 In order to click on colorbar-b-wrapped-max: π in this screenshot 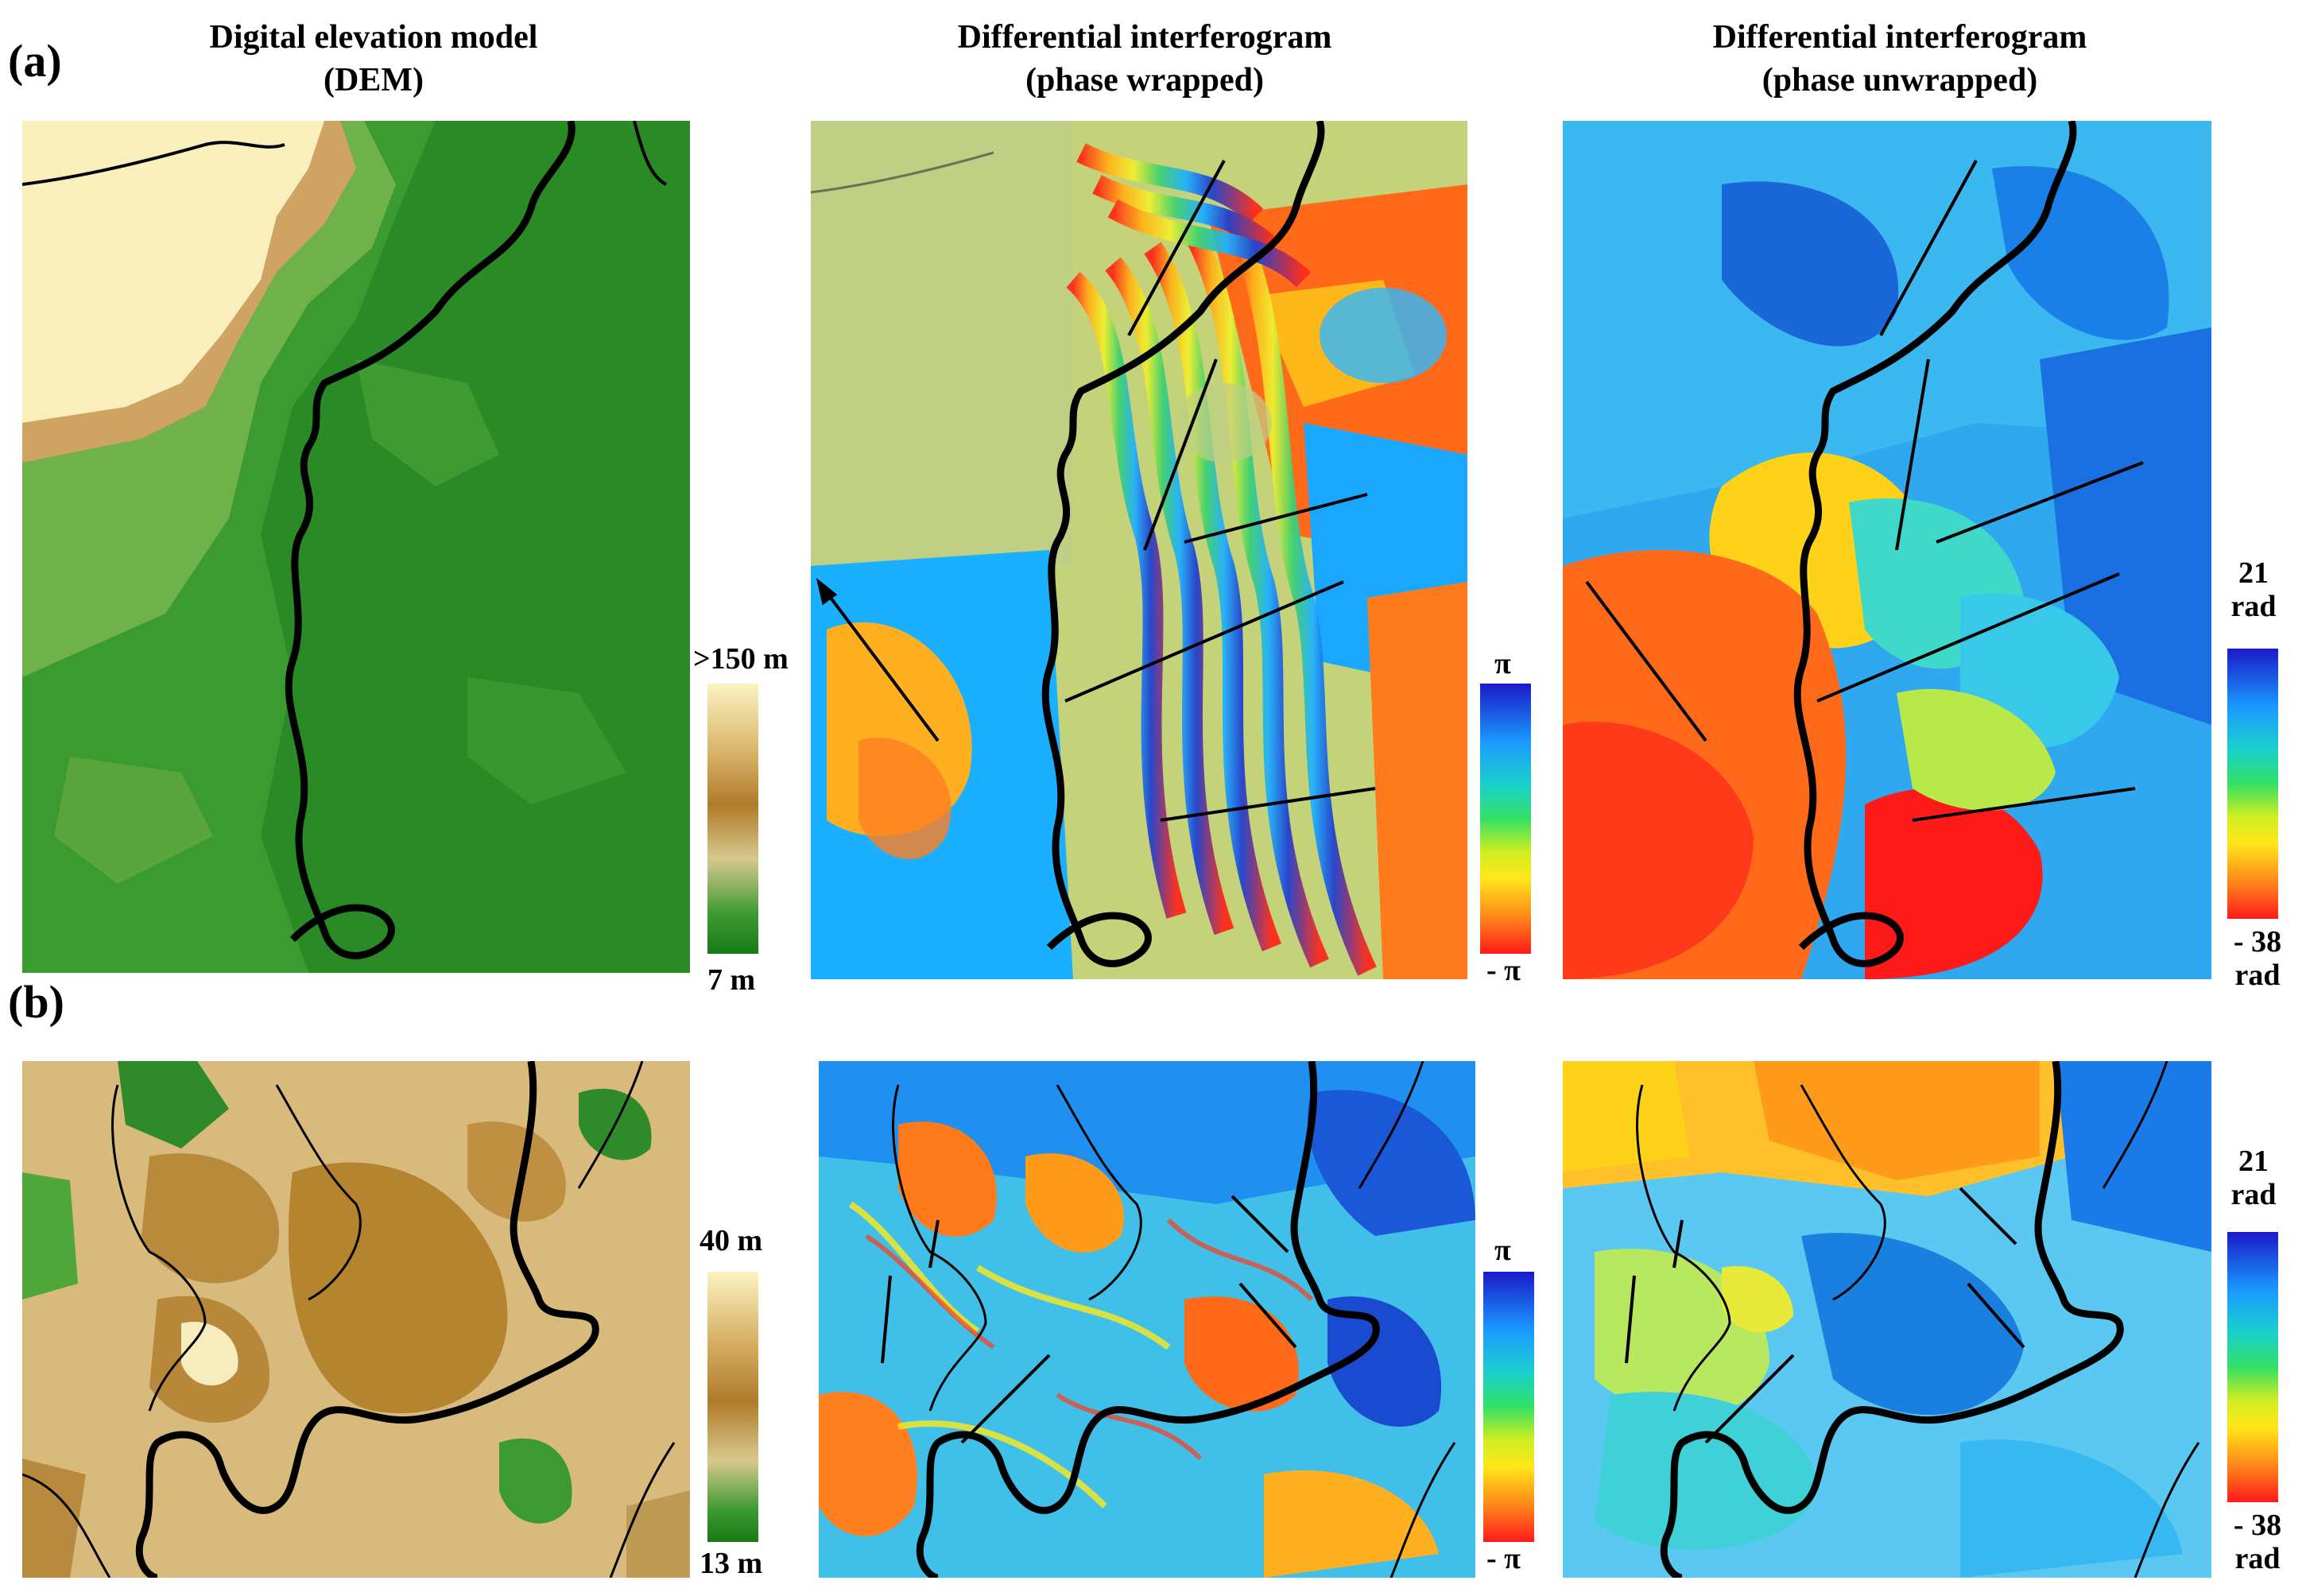, I will do `click(1503, 1250)`.